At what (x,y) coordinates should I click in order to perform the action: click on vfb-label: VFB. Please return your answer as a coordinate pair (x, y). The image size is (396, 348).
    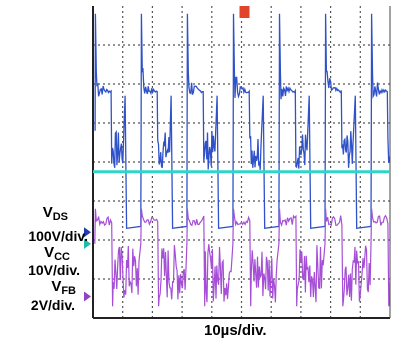
    Looking at the image, I should click on (63, 287).